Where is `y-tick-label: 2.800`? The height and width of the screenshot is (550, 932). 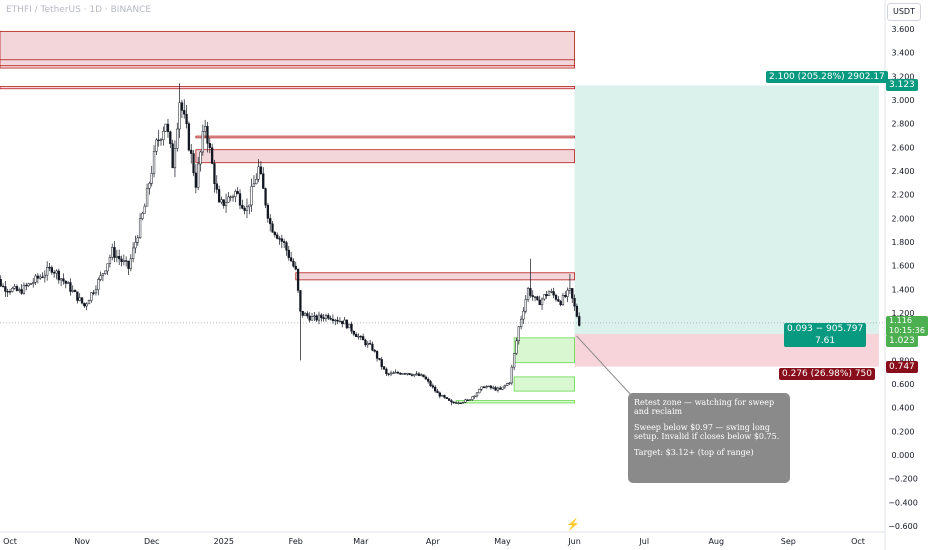 y-tick-label: 2.800 is located at coordinates (903, 124).